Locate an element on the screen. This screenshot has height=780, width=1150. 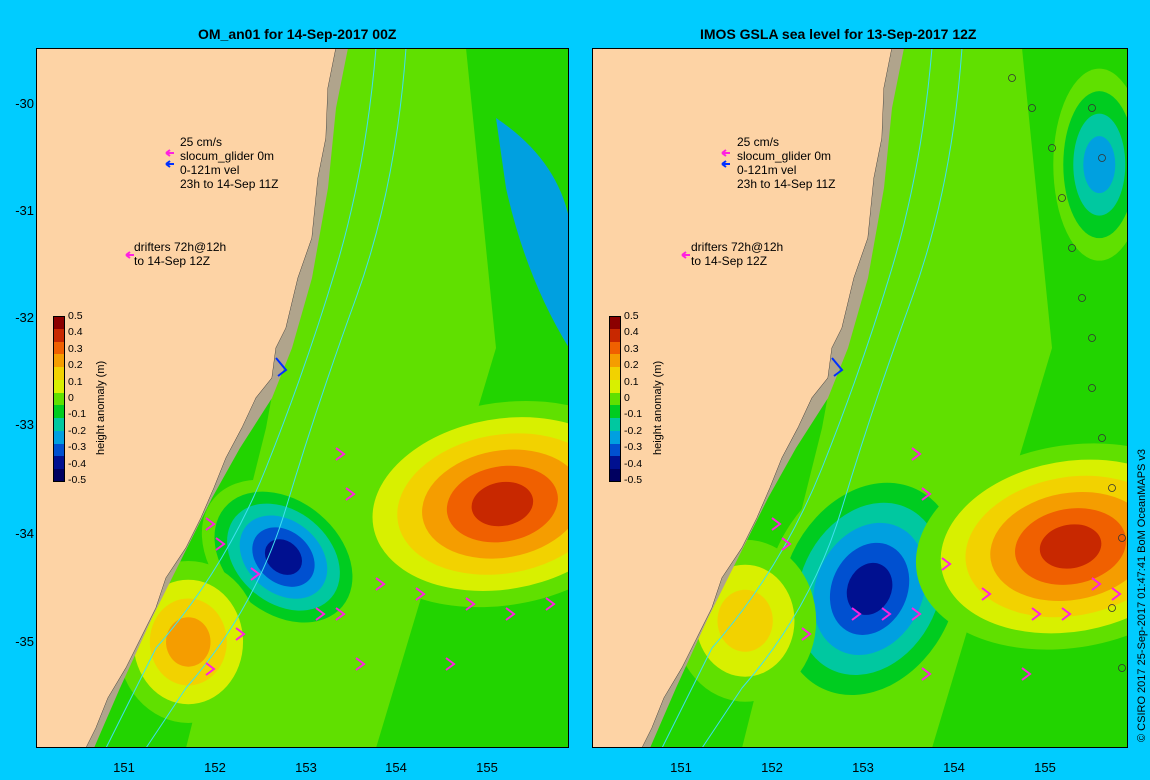
right-panel-title: IMOS GSLA sea level for 13-Sep-2017 12Z is located at coordinates (838, 34).